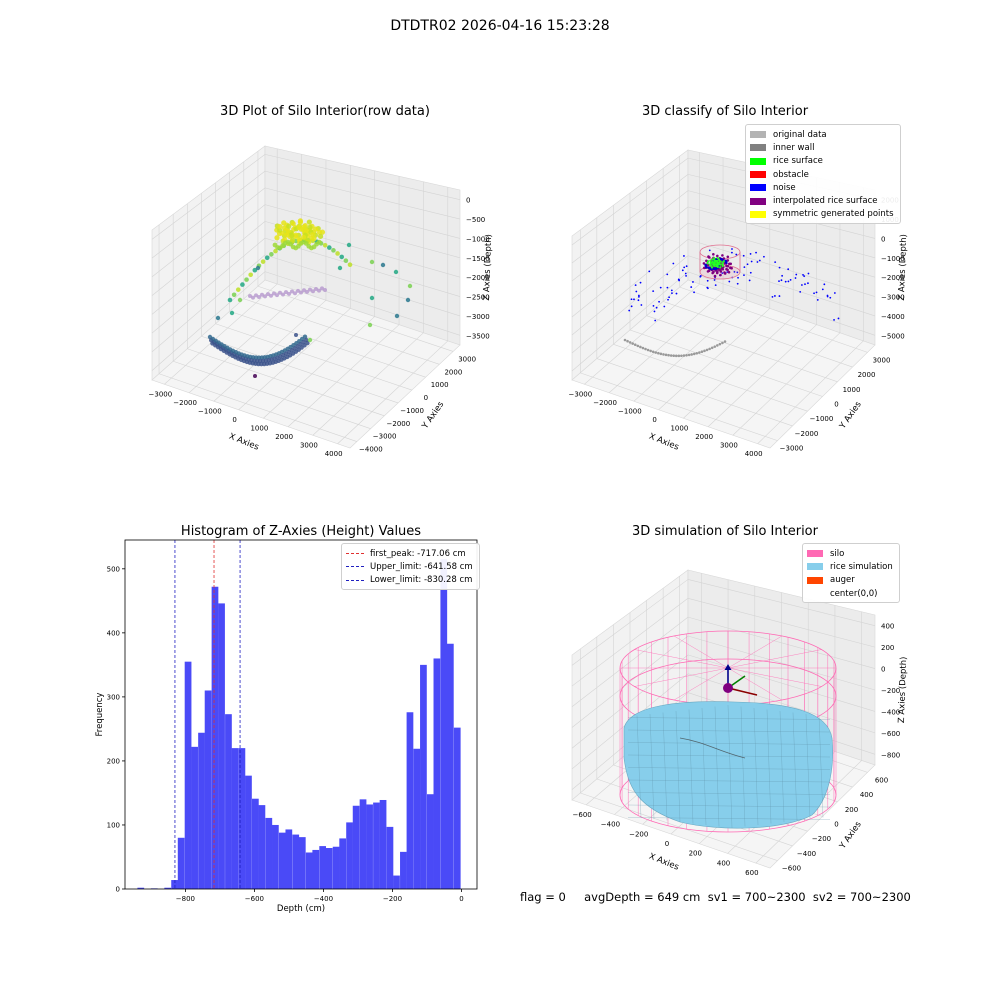  Describe the element at coordinates (385, 437) in the screenshot. I see `p1-ytick: −3000` at that location.